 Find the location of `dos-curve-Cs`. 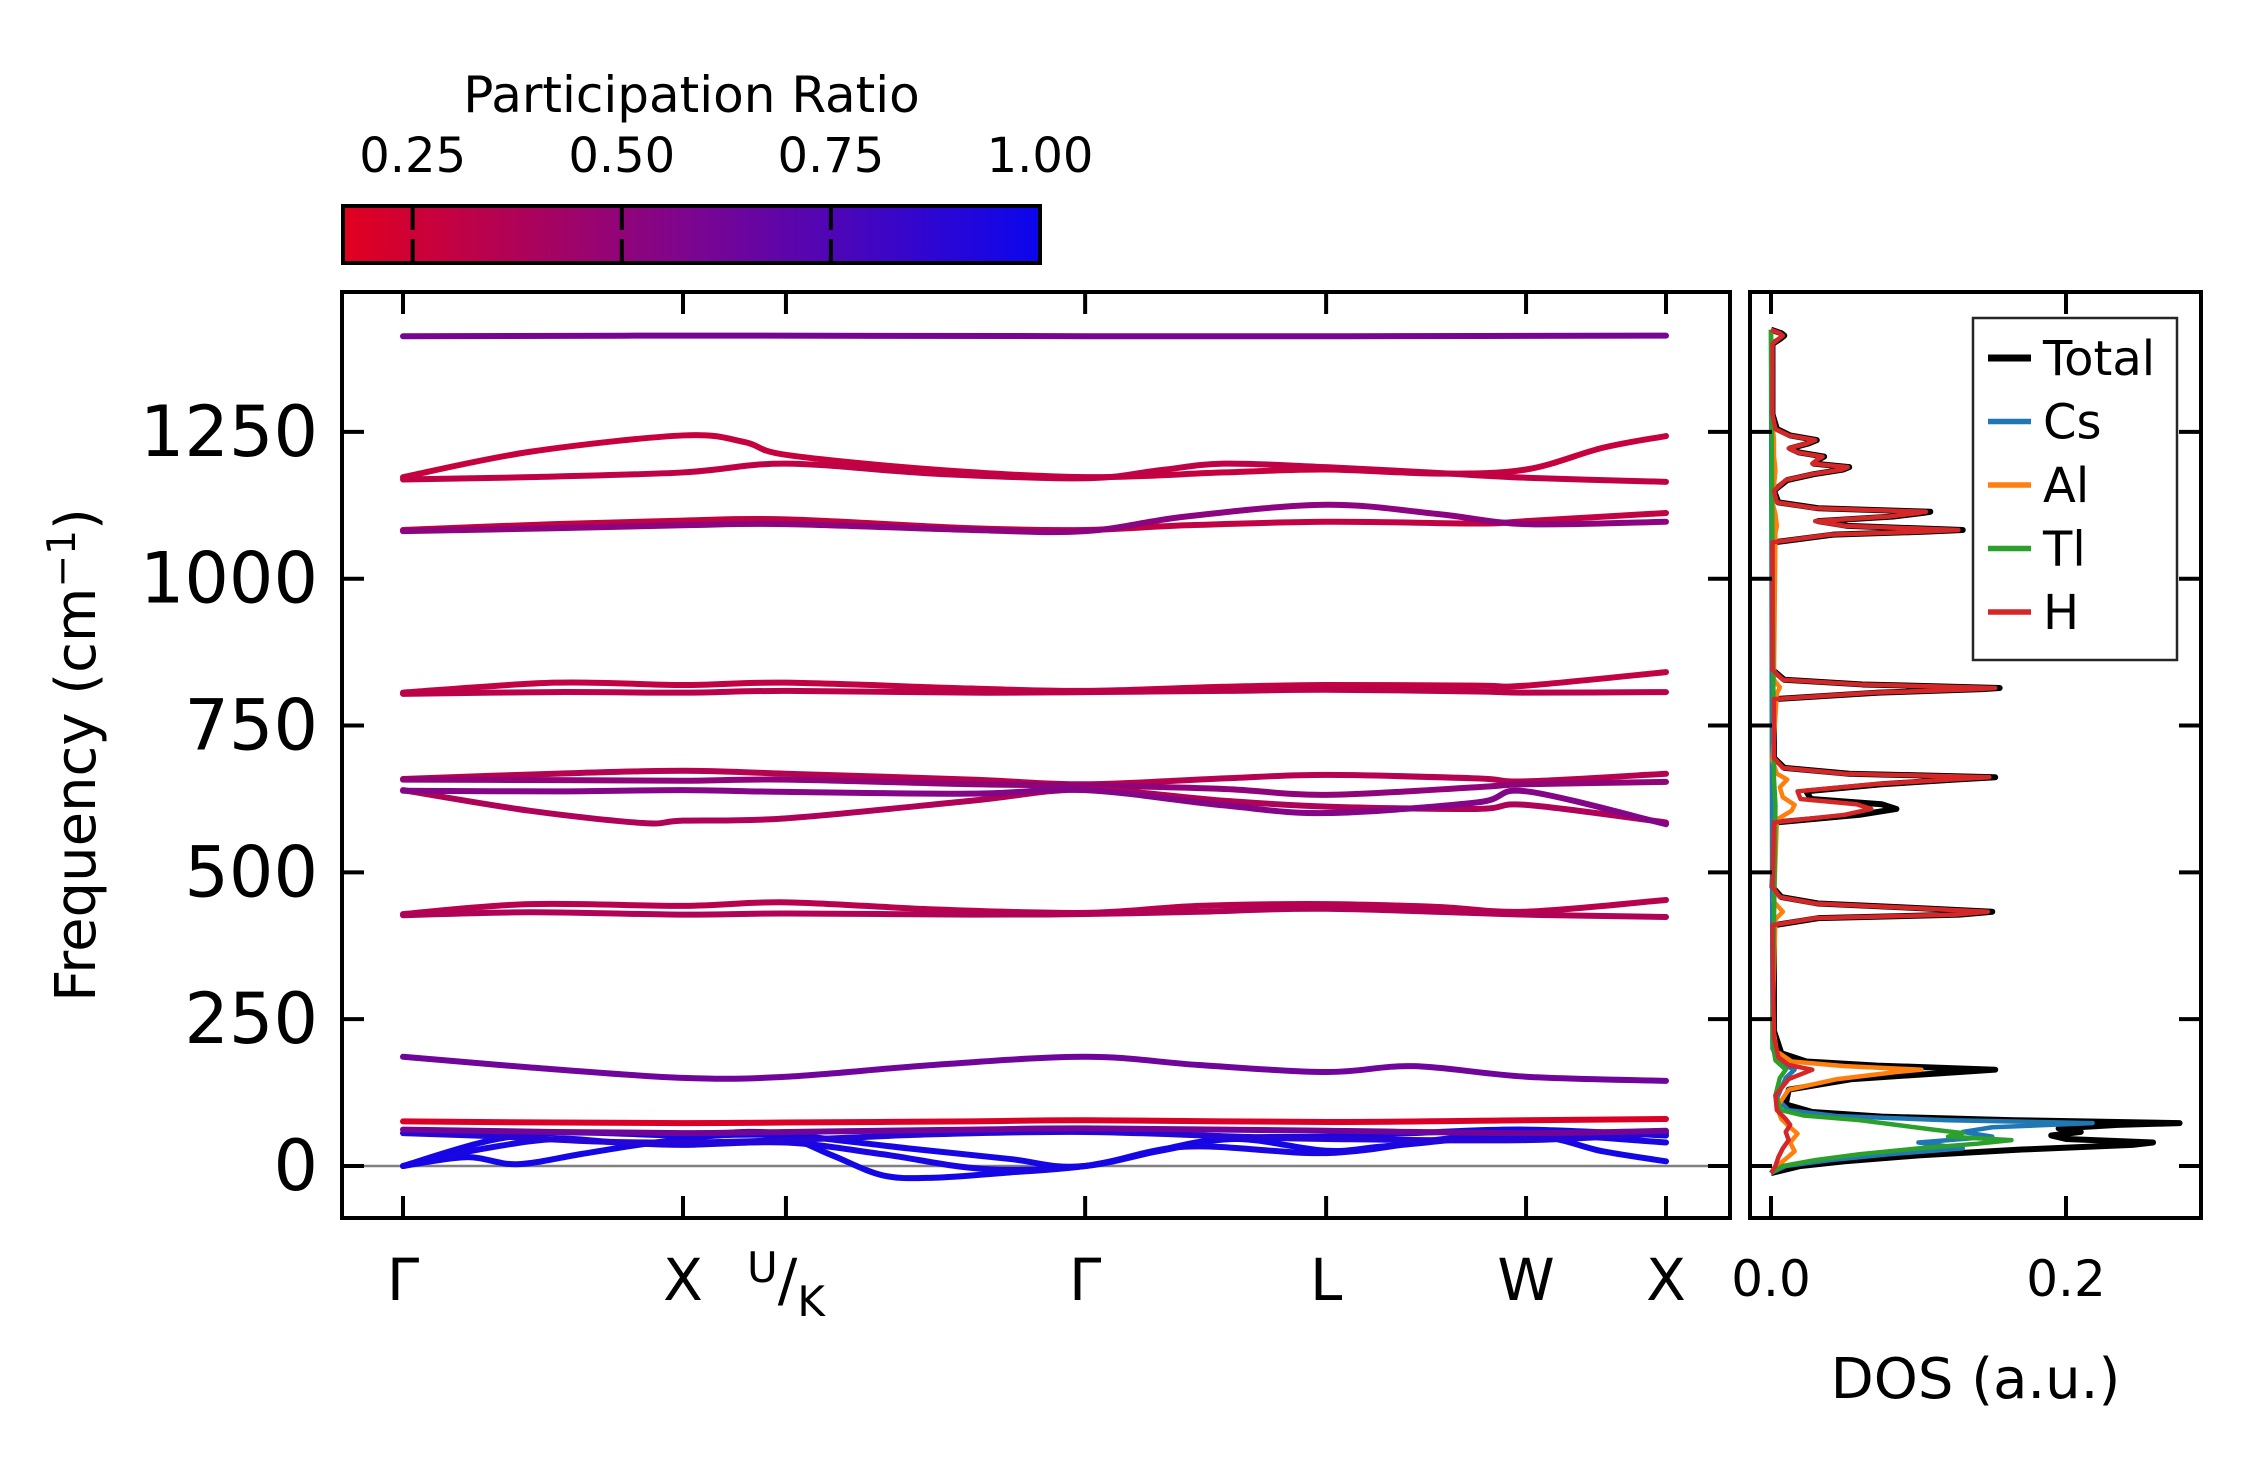

dos-curve-Cs is located at coordinates (1931, 752).